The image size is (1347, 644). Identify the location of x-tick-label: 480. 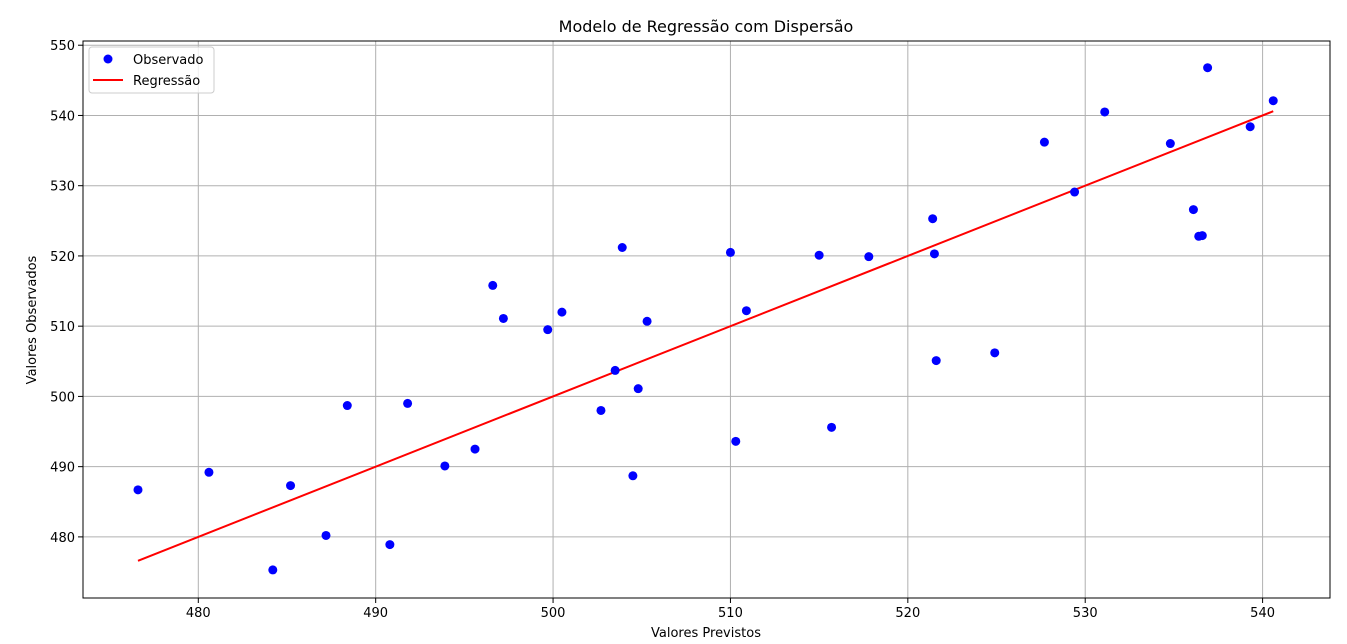
(198, 613).